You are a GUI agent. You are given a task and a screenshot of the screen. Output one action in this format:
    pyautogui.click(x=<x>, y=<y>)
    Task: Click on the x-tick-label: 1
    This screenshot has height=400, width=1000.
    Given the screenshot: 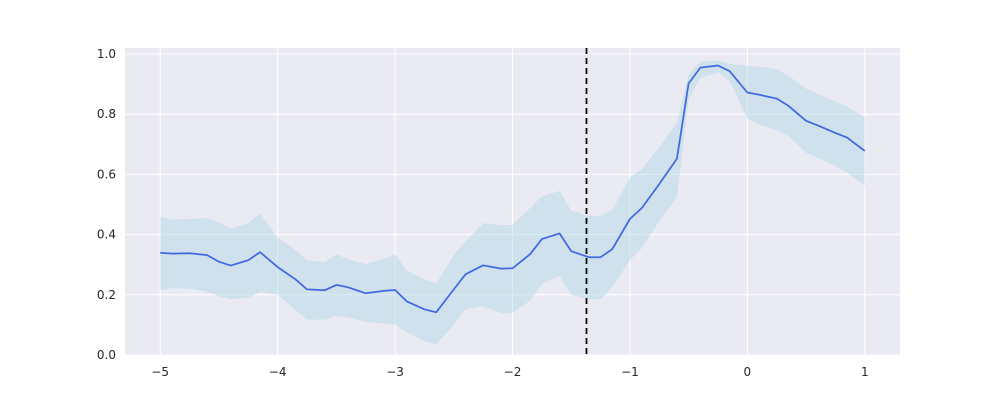 What is the action you would take?
    pyautogui.click(x=865, y=372)
    